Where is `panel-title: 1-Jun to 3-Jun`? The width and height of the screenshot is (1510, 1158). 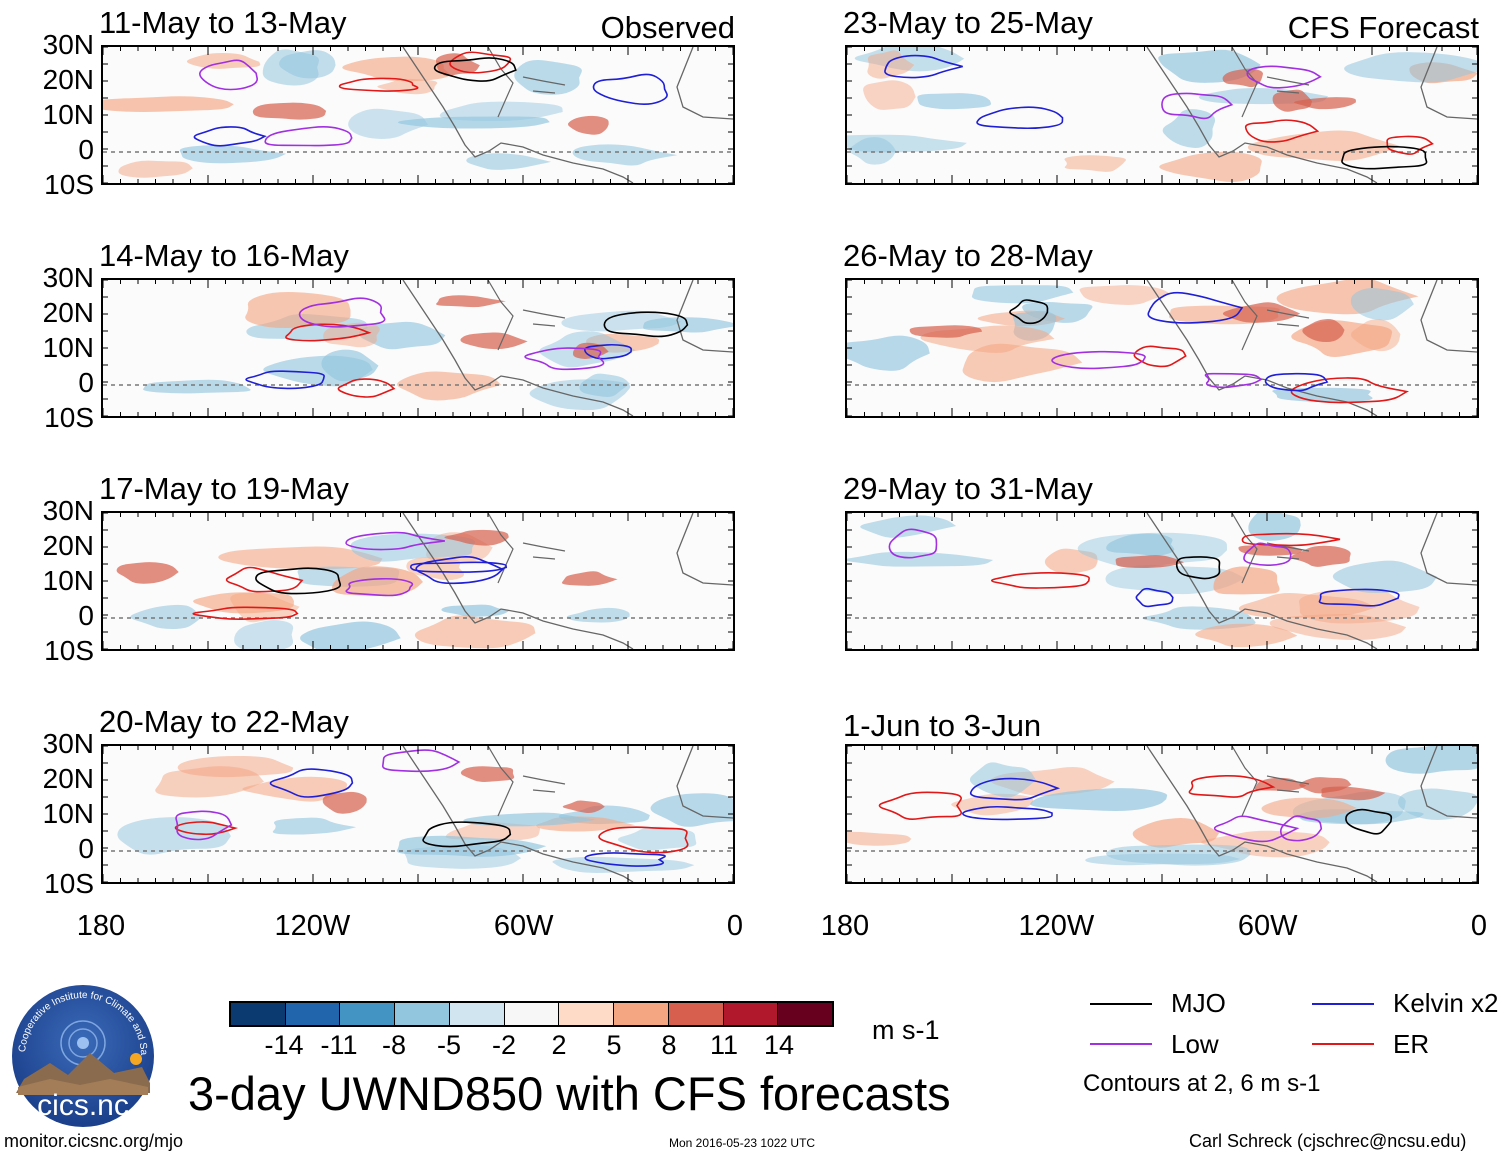 panel-title: 1-Jun to 3-Jun is located at coordinates (942, 725).